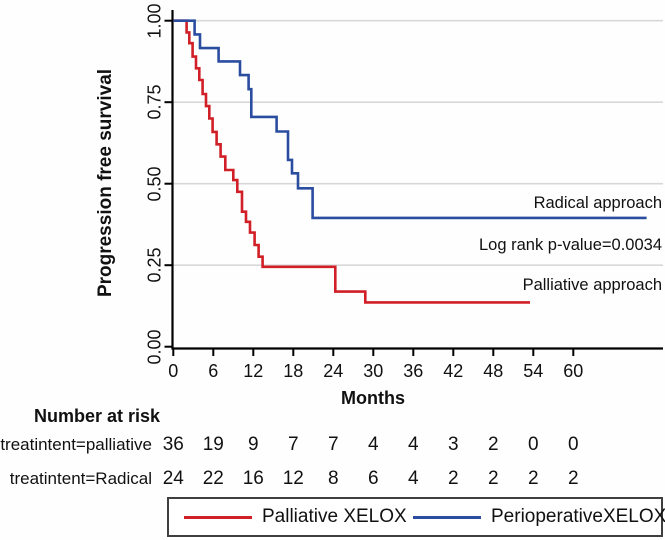 The width and height of the screenshot is (665, 540). I want to click on risk-row-label-palliative: treatintent=palliative, so click(76, 444).